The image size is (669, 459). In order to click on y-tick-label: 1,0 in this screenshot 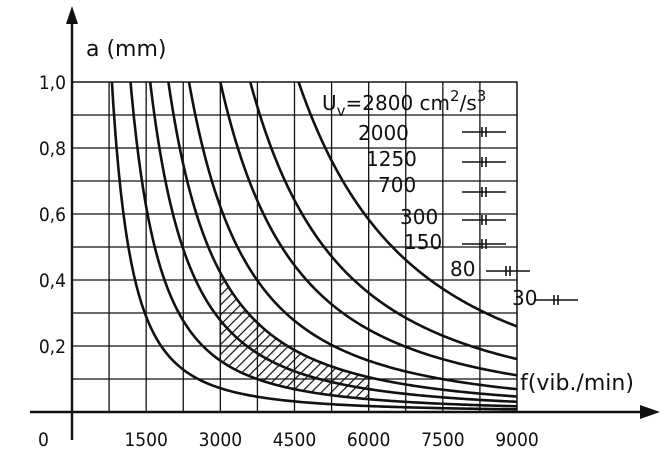, I will do `click(52, 83)`.